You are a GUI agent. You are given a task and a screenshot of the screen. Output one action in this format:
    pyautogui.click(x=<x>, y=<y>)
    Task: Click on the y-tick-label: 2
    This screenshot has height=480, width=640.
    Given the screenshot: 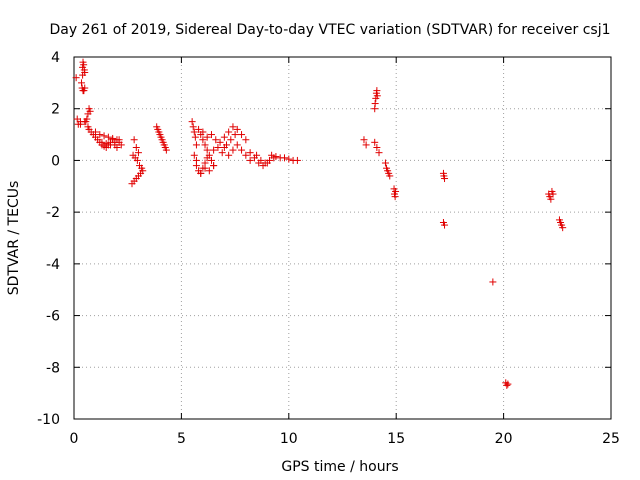 What is the action you would take?
    pyautogui.click(x=55, y=110)
    